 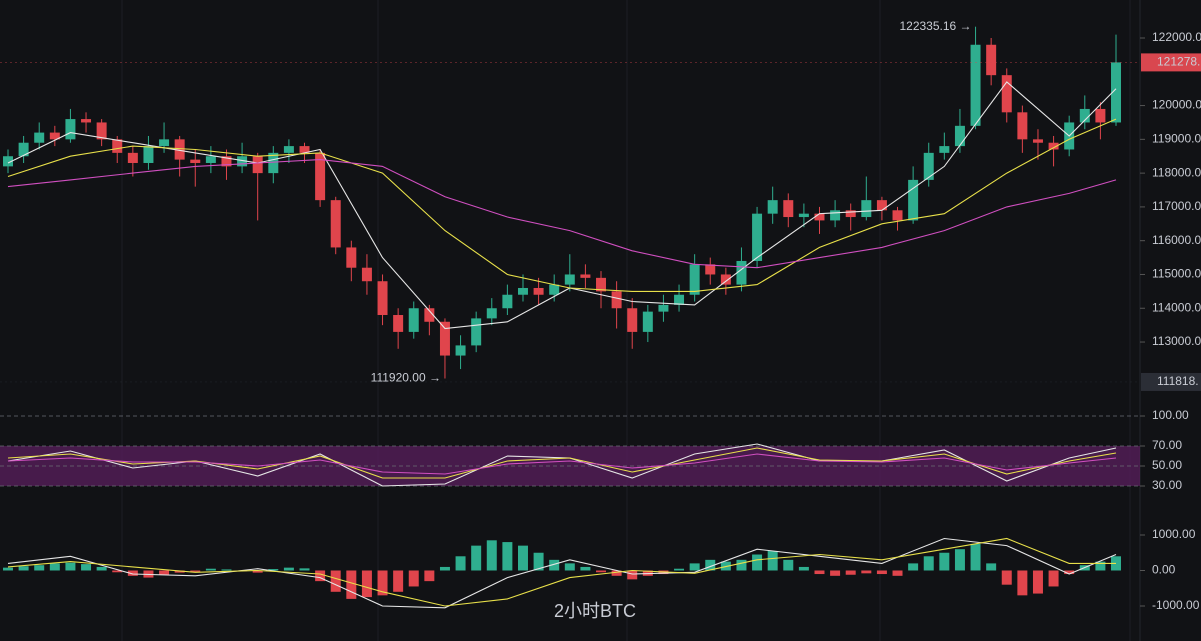 What do you see at coordinates (1176, 240) in the screenshot?
I see `y-tick-label: 116000.00` at bounding box center [1176, 240].